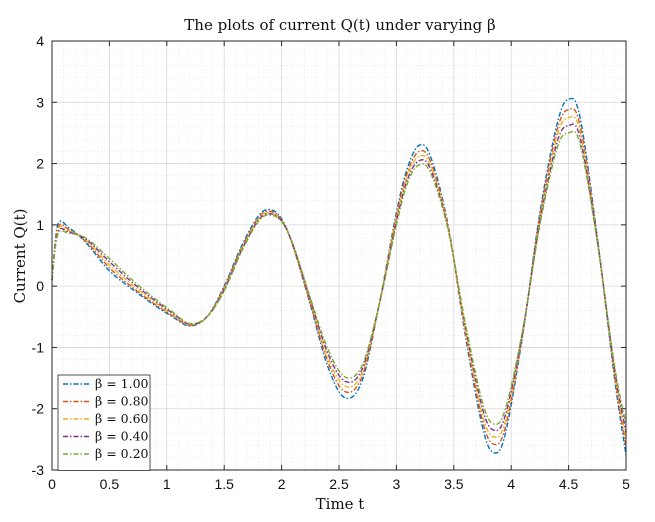  Describe the element at coordinates (38, 347) in the screenshot. I see `y-tick-label: -1` at that location.